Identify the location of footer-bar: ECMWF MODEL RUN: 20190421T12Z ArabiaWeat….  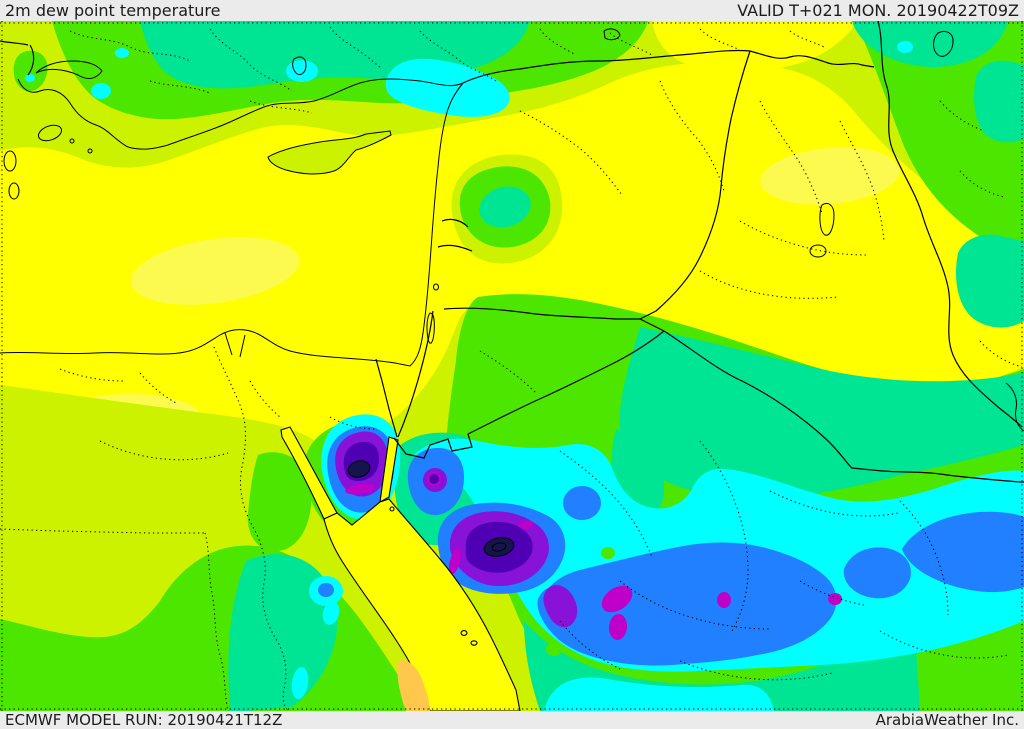
(512, 720).